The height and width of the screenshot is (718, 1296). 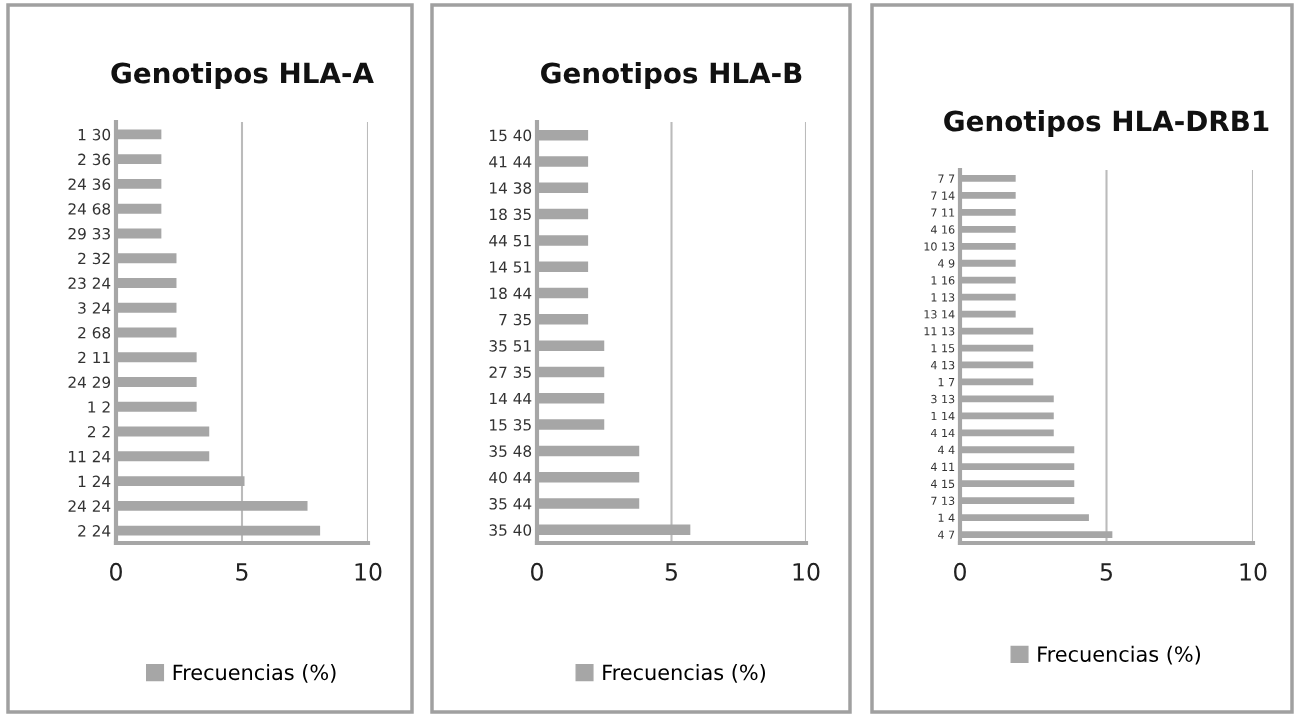 I want to click on y-tick-label: 1 24, so click(x=94, y=481).